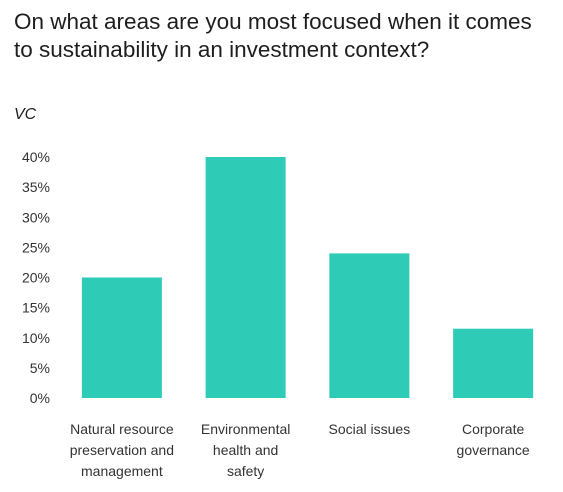 The width and height of the screenshot is (563, 492). I want to click on chart-subtitle: VC, so click(25, 114).